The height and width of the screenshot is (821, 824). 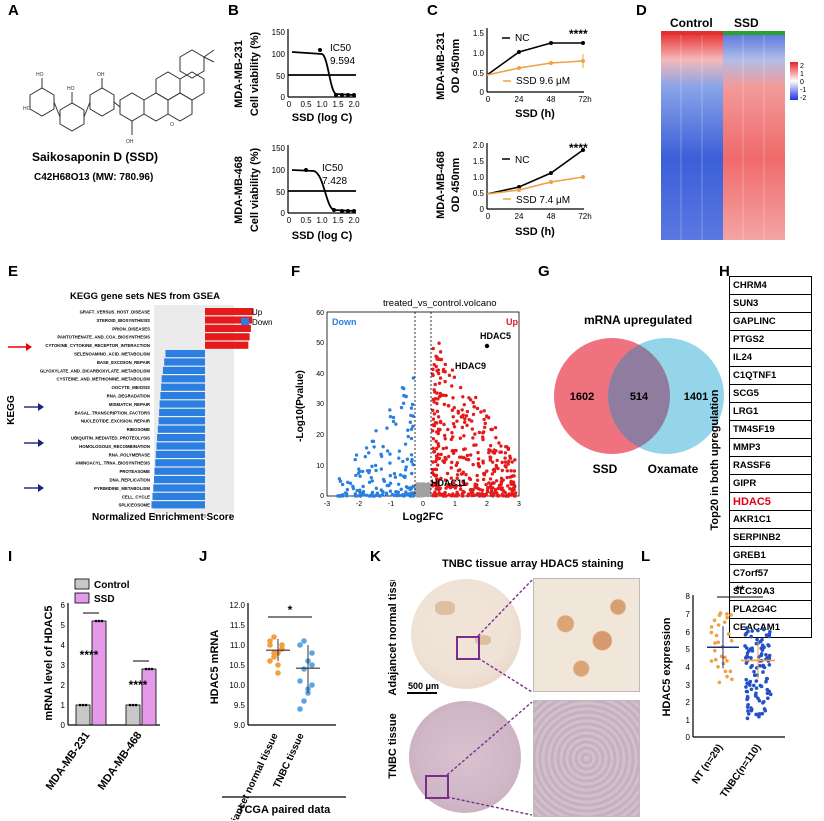 I want to click on b-top-ic50-label: IC50, so click(x=341, y=48).